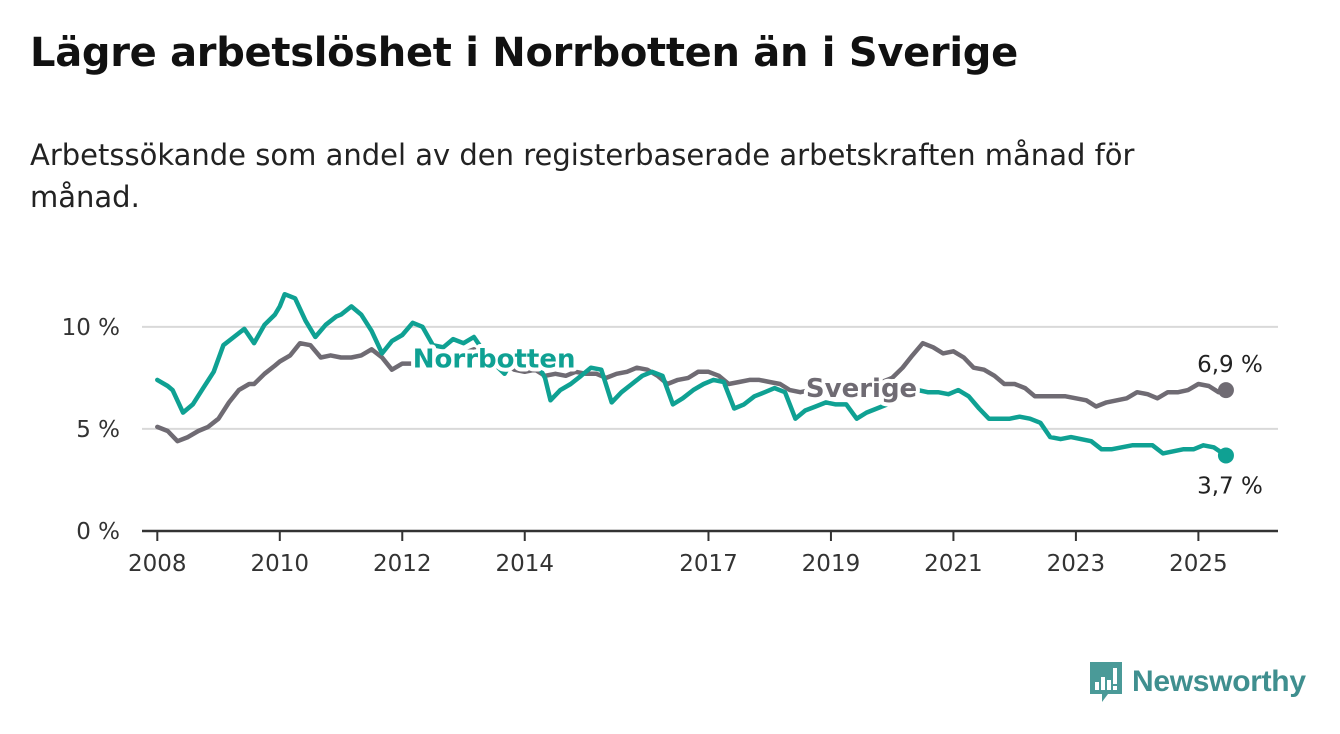 Image resolution: width=1340 pixels, height=734 pixels. What do you see at coordinates (494, 359) in the screenshot?
I see `series-label-norrbotten: Norrbotten` at bounding box center [494, 359].